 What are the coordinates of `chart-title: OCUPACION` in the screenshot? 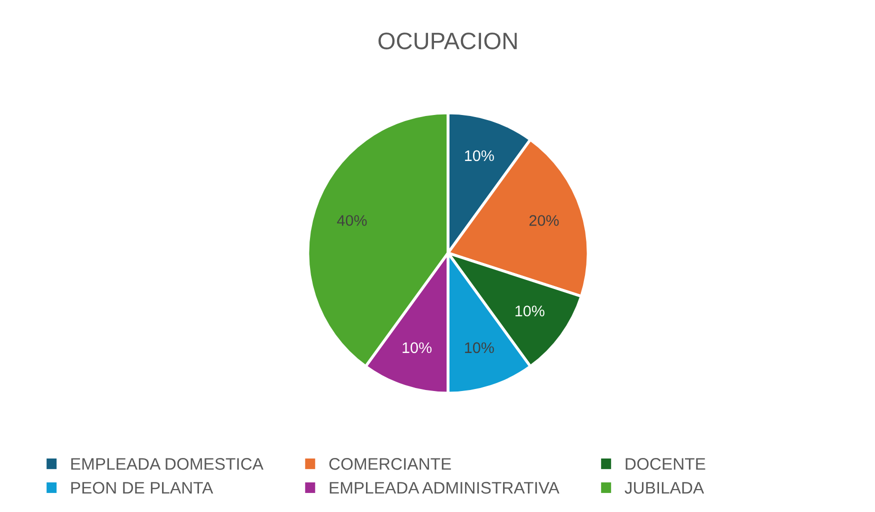 It's located at (447, 41).